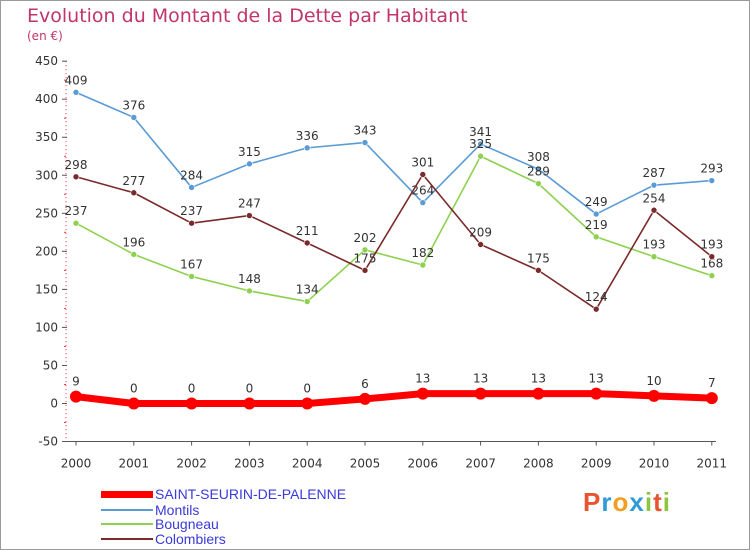  What do you see at coordinates (307, 231) in the screenshot?
I see `data-label: 211` at bounding box center [307, 231].